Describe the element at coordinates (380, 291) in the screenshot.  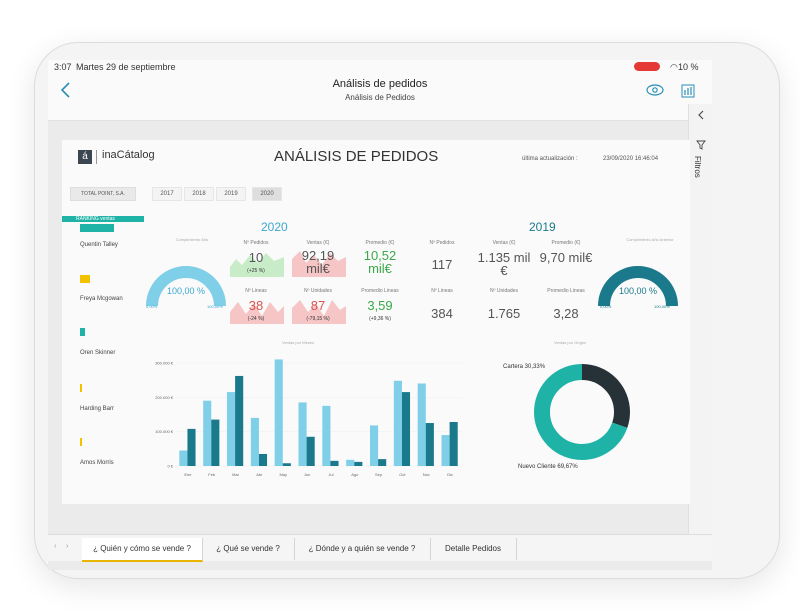
I see `kpi-2020-promedio-lineas-header: Promedio Lineas` at that location.